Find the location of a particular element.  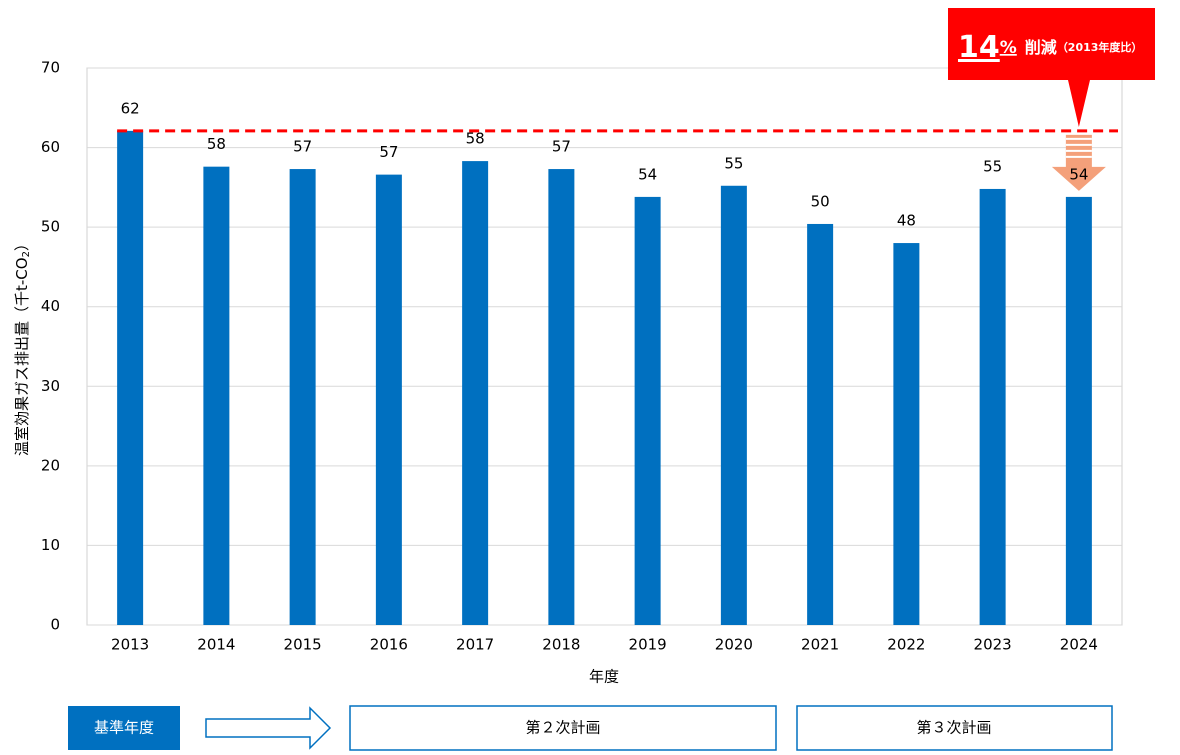

callout-text: 14% 削減（2013年度比） is located at coordinates (1050, 47).